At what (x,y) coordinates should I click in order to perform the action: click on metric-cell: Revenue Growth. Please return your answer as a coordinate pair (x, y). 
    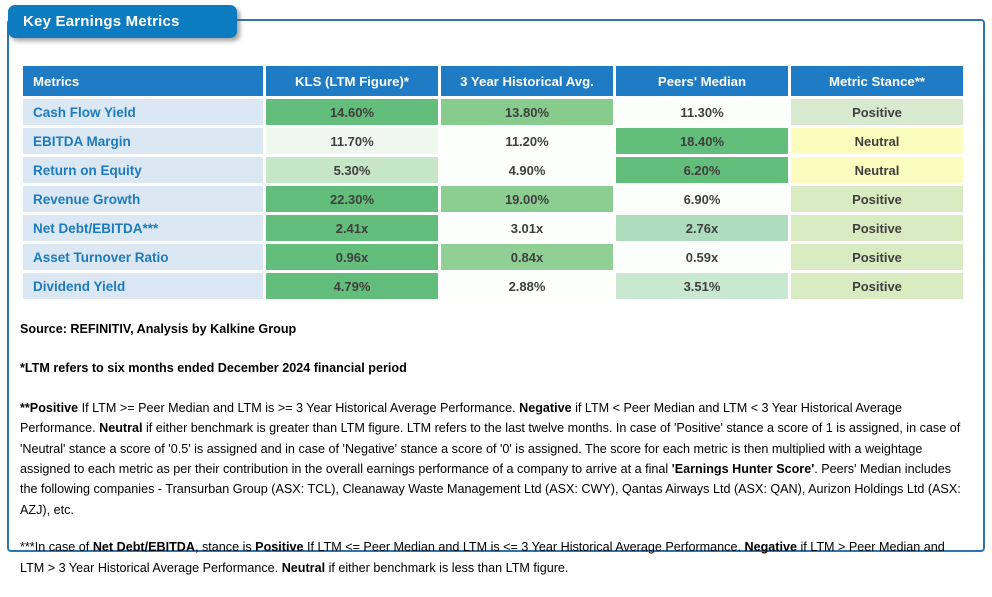
    Looking at the image, I should click on (143, 199).